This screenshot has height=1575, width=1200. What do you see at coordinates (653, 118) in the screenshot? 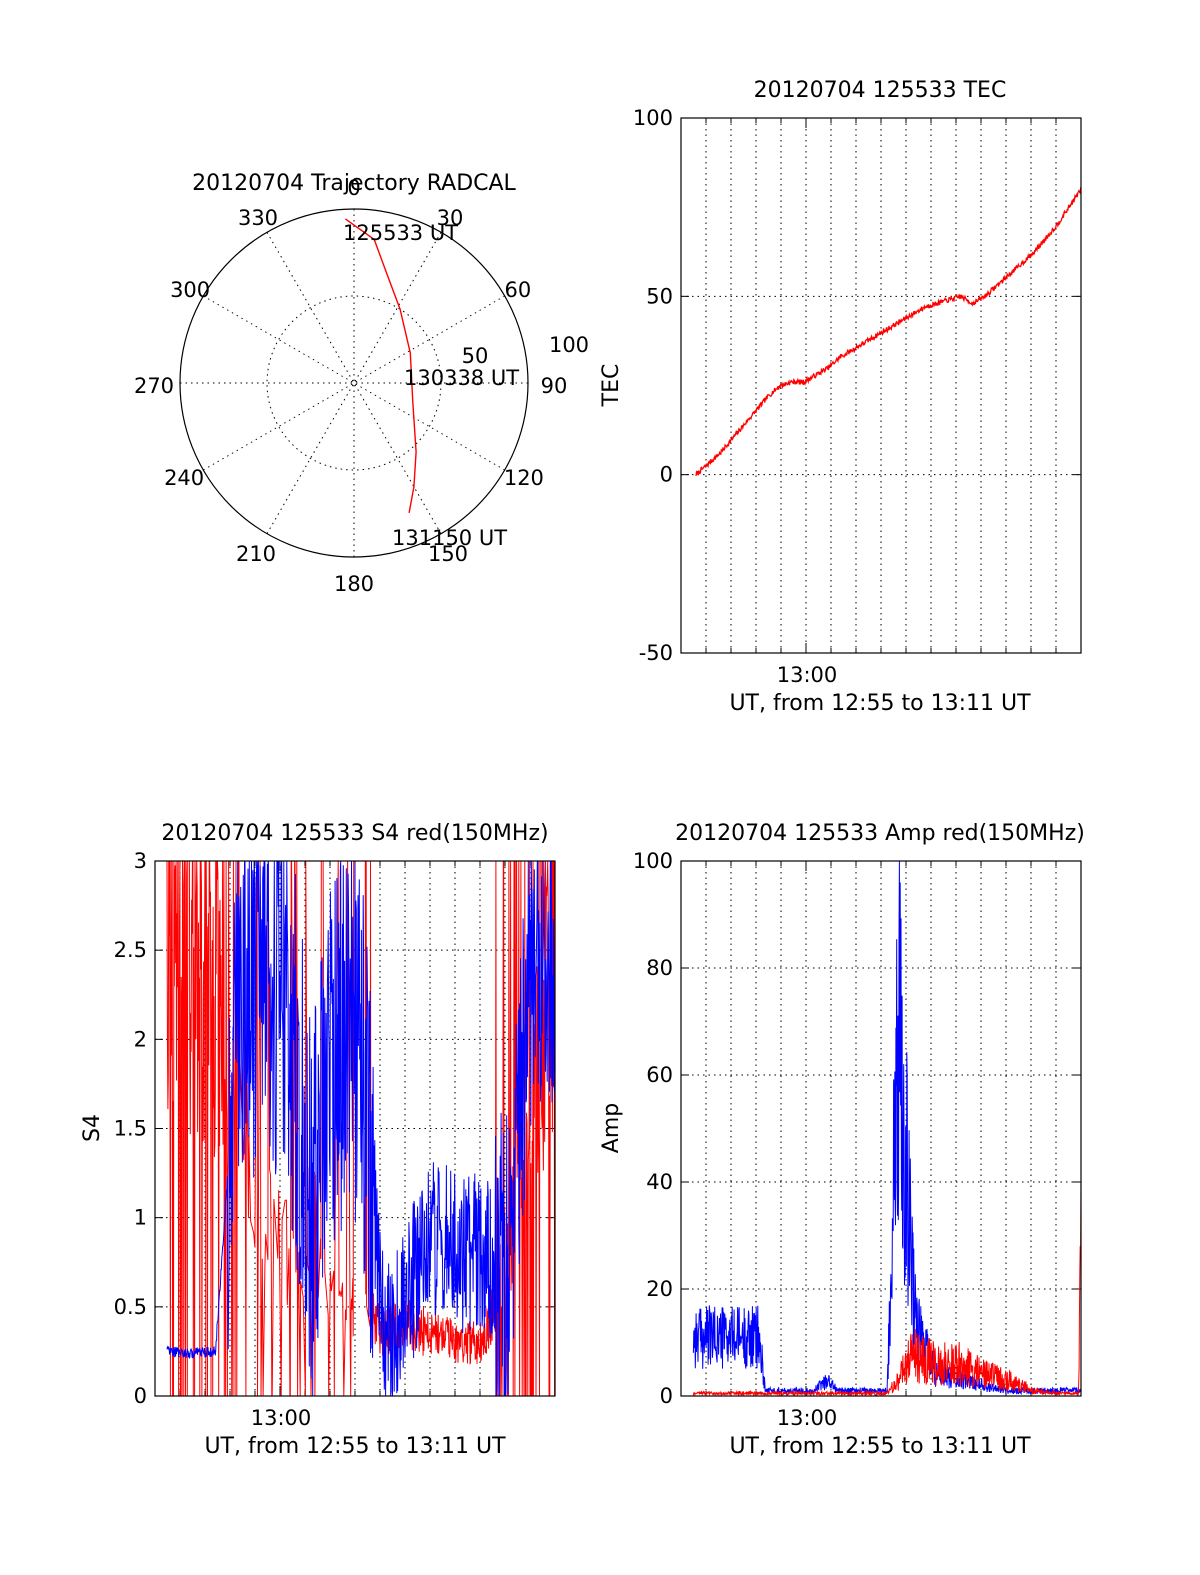
I see `tec-y-tick-label: 100` at bounding box center [653, 118].